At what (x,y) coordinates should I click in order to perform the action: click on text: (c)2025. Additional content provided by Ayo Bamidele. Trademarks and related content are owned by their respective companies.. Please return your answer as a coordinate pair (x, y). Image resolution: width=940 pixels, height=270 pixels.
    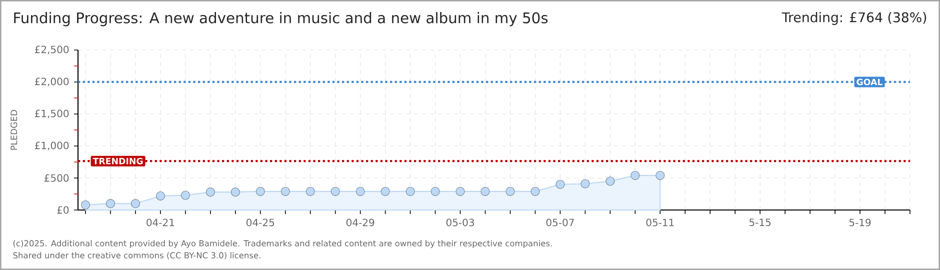
    Looking at the image, I should click on (282, 244).